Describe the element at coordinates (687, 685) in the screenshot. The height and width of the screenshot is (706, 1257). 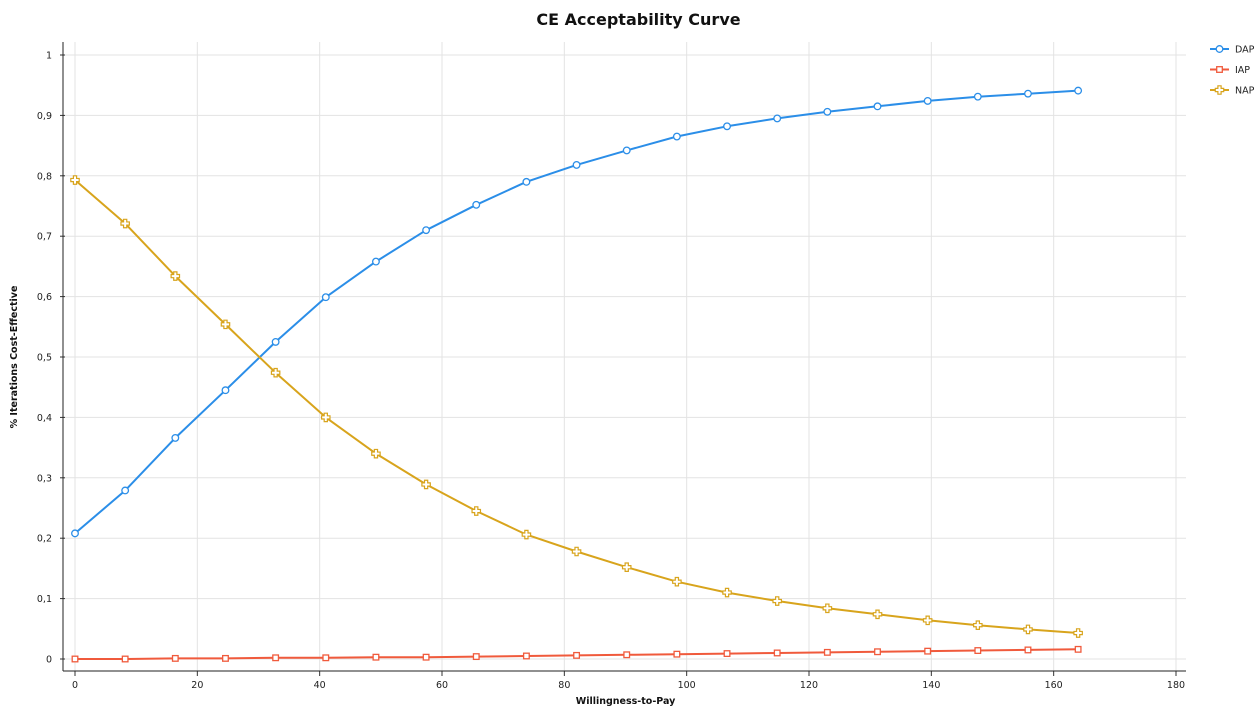
I see `x-tick-label: 100` at that location.